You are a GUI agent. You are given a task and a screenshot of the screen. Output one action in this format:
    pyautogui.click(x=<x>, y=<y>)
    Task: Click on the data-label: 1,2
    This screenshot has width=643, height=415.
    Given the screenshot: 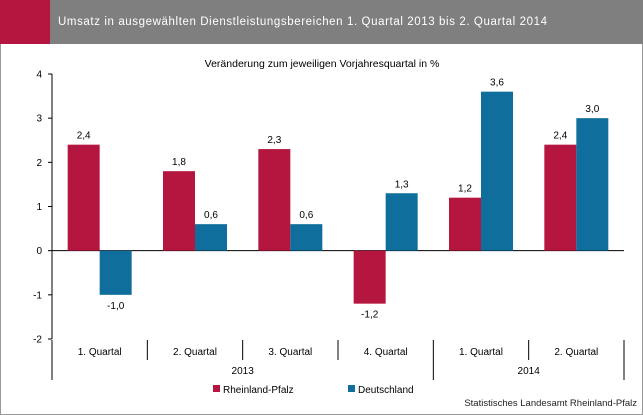 What is the action you would take?
    pyautogui.click(x=465, y=189)
    